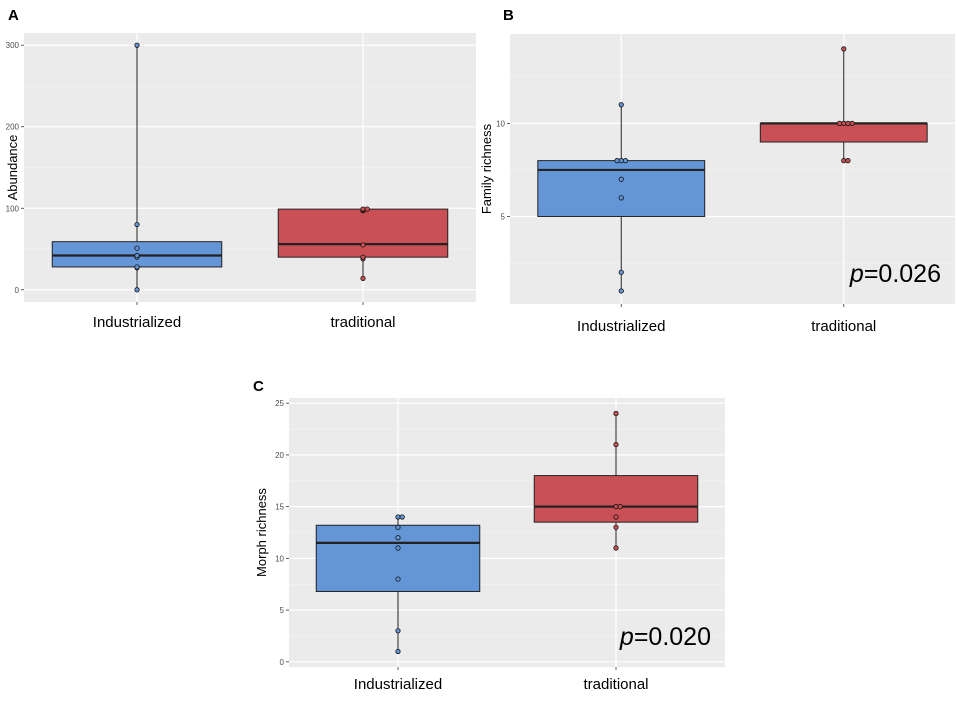  I want to click on y-tick-label: 25, so click(279, 403).